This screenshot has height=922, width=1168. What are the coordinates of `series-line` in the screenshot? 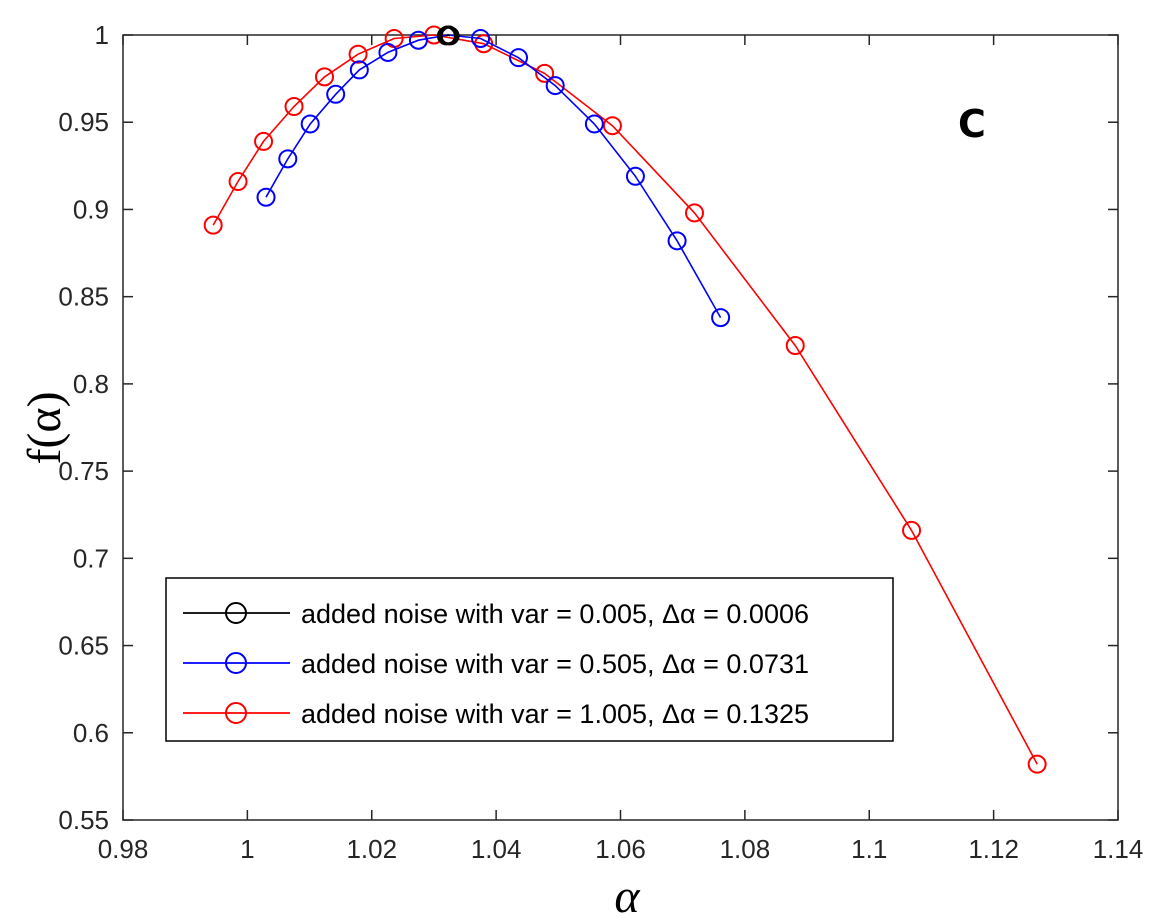 It's located at (448, 35).